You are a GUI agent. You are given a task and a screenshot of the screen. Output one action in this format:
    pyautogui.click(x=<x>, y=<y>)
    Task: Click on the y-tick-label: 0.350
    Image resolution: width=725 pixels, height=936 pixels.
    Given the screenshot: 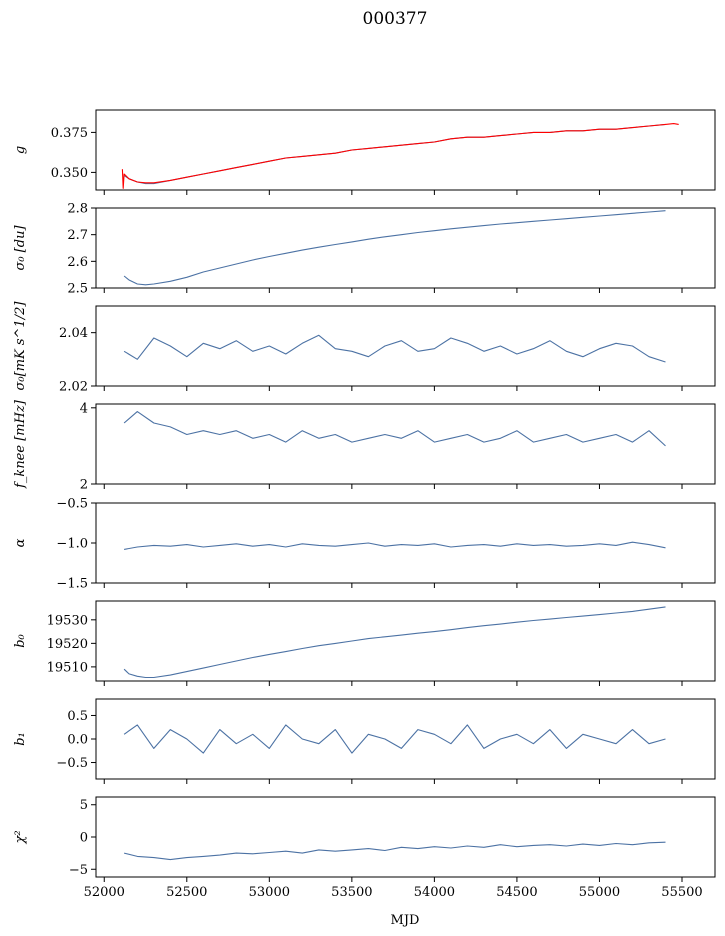 What is the action you would take?
    pyautogui.click(x=69, y=173)
    